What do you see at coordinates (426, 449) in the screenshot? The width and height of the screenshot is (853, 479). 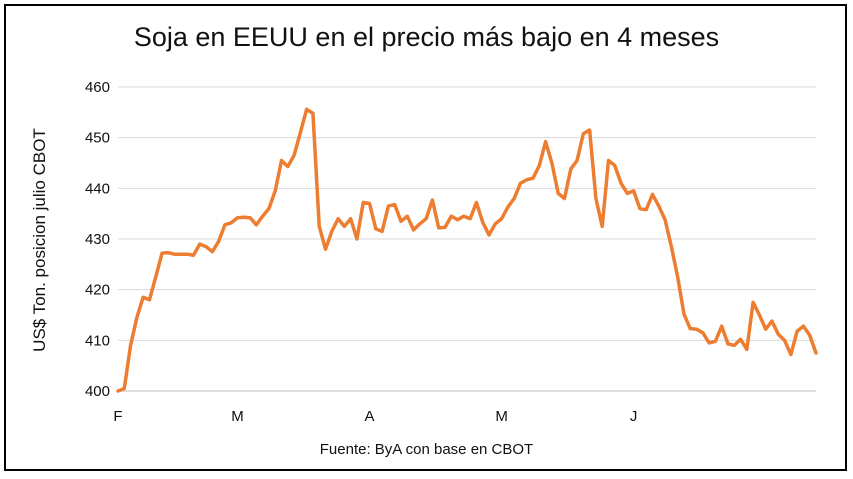 I see `chart-source: Fuente: ByA con base en CBOT` at bounding box center [426, 449].